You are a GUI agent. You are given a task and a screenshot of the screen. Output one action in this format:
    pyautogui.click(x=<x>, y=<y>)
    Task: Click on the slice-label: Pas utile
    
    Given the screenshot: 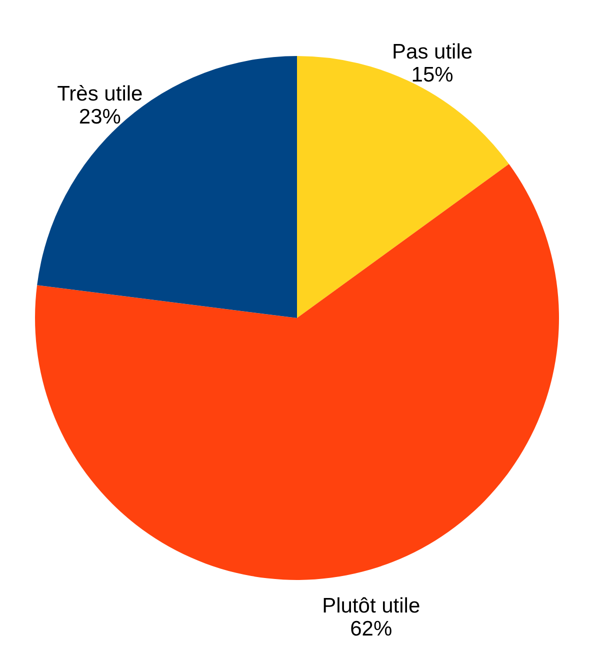 What is the action you would take?
    pyautogui.click(x=432, y=52)
    